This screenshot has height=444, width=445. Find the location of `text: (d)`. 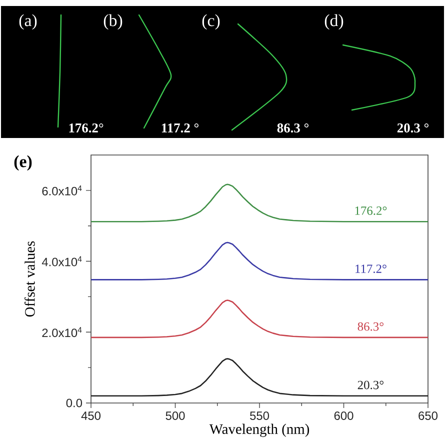

text: (d) is located at coordinates (334, 22).